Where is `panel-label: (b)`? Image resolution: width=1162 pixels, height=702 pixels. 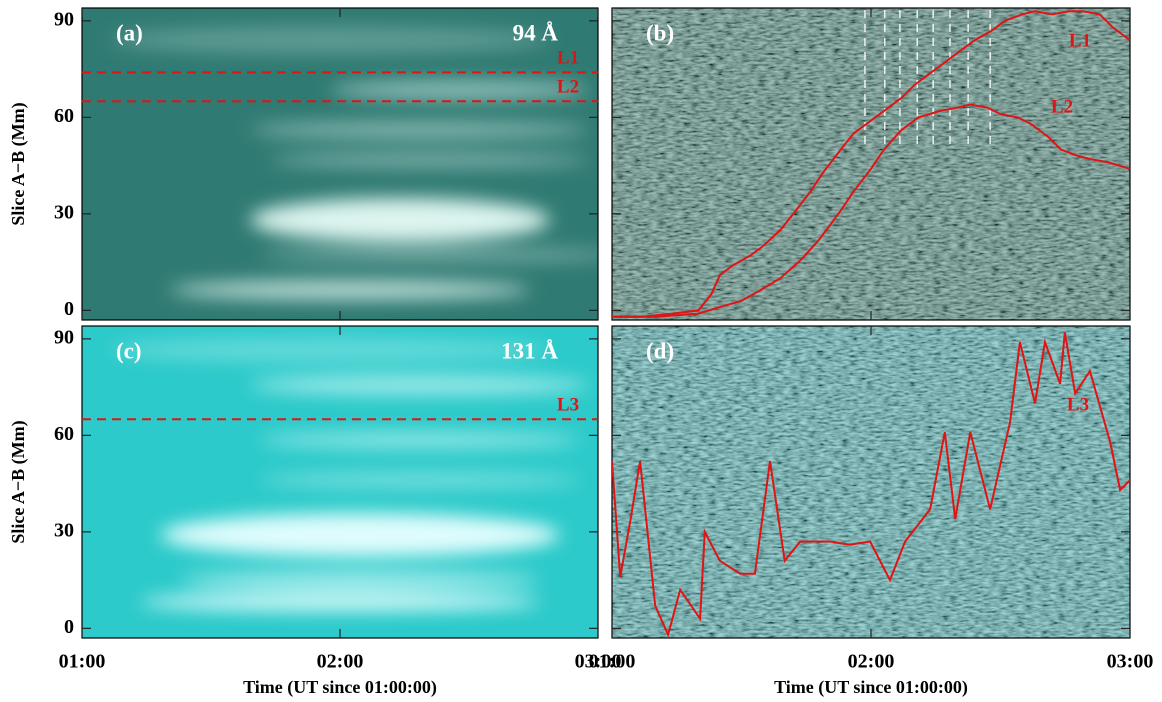
panel-label: (b) is located at coordinates (660, 32).